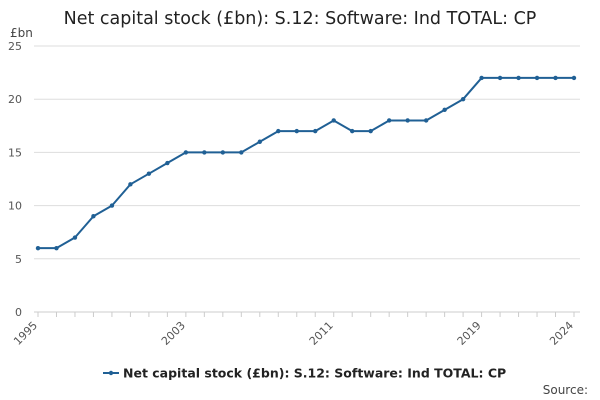  Describe the element at coordinates (111, 373) in the screenshot. I see `legend-swatch-marker` at that location.